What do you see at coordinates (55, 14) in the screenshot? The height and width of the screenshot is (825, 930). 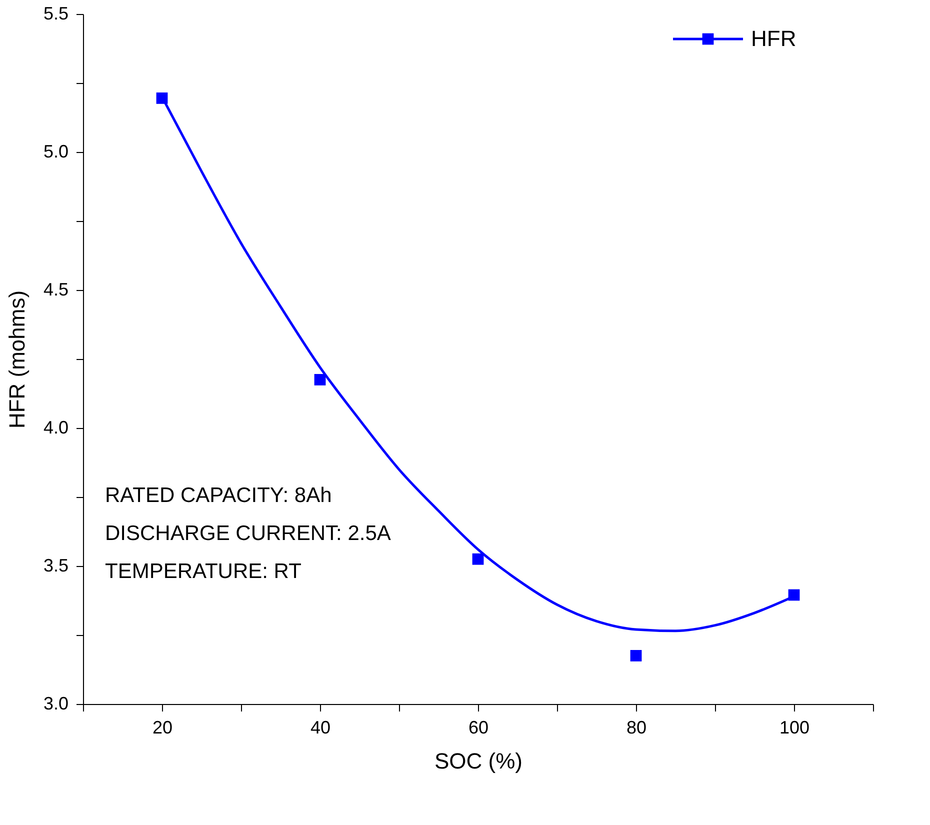 I see `y-tick-label: 5.5` at bounding box center [55, 14].